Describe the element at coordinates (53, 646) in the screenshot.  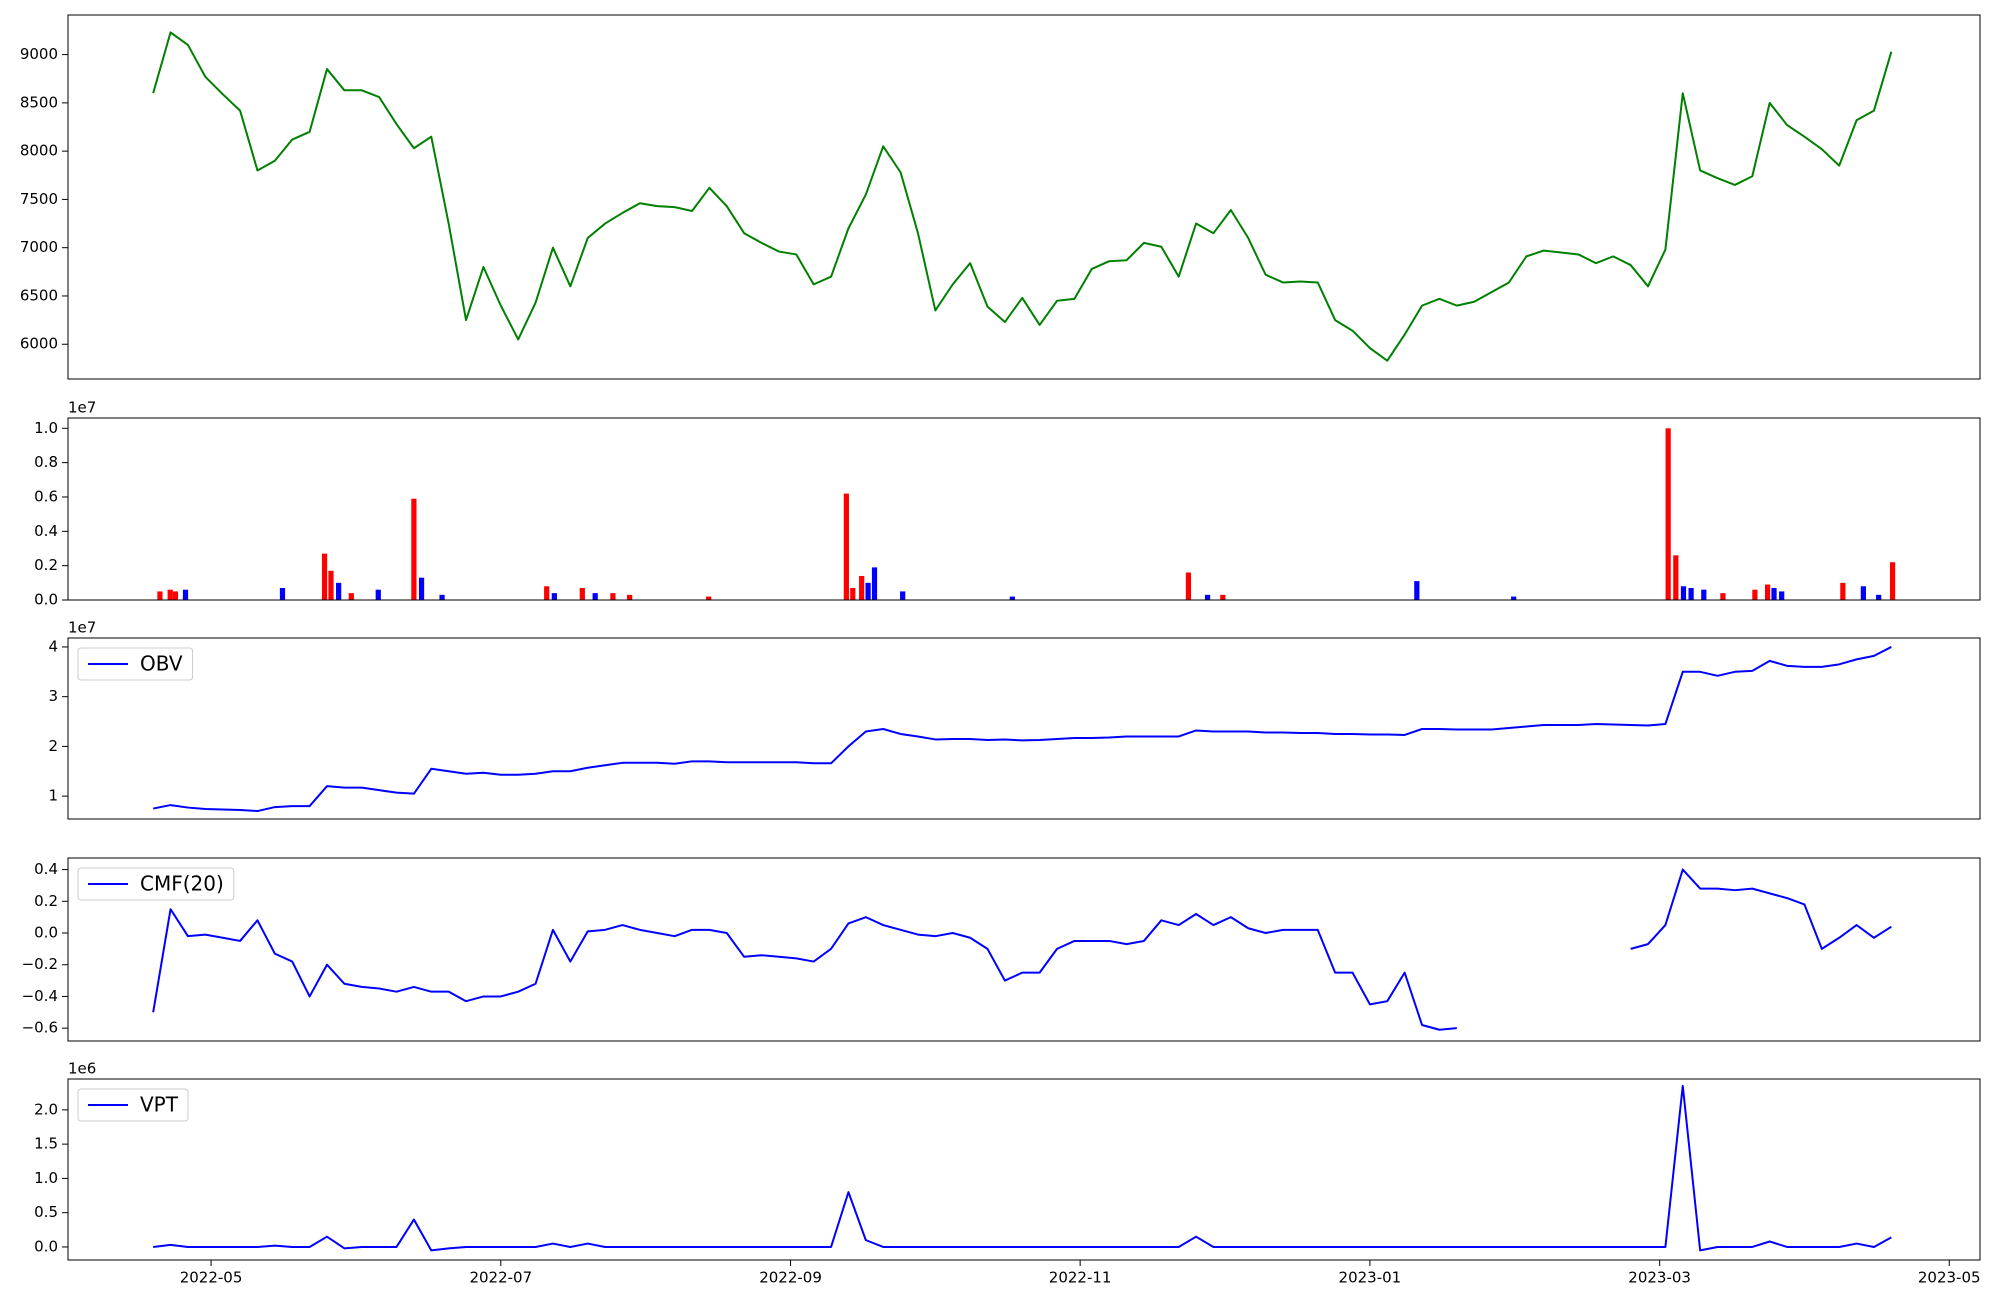
I see `y-tick-label: 4` at that location.